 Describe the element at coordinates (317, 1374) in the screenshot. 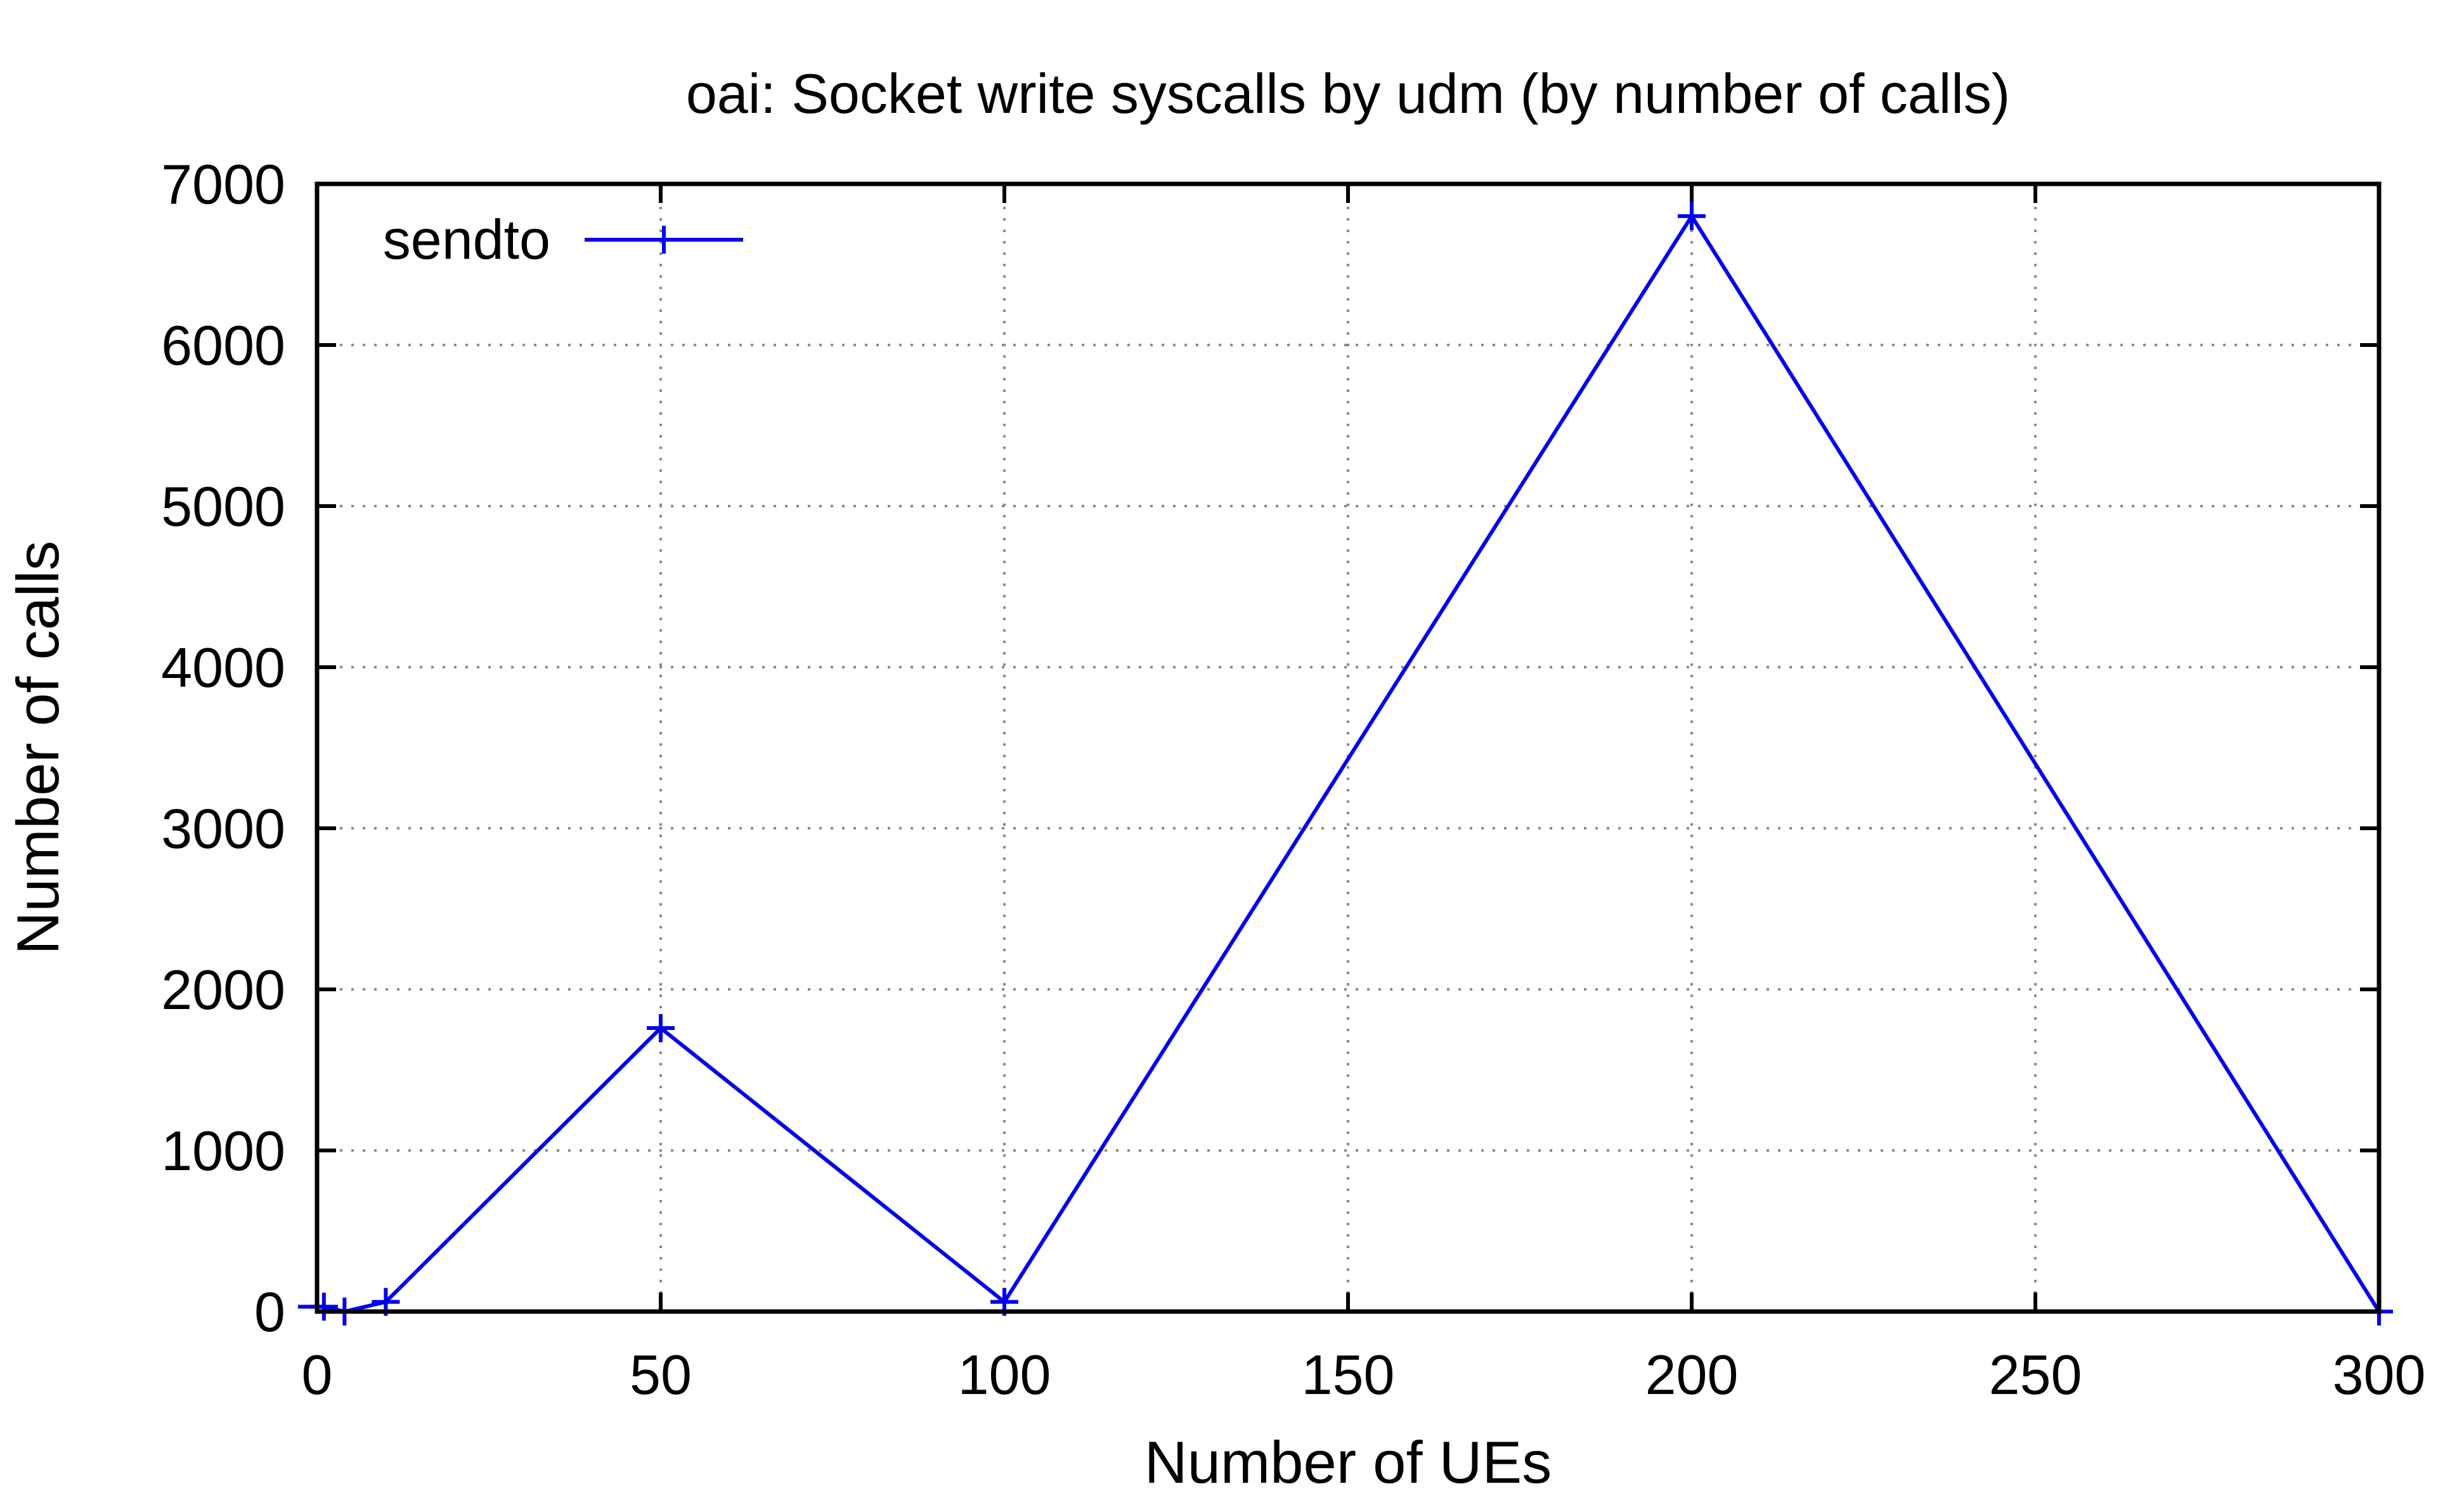

I see `x-tick-label: 0` at that location.